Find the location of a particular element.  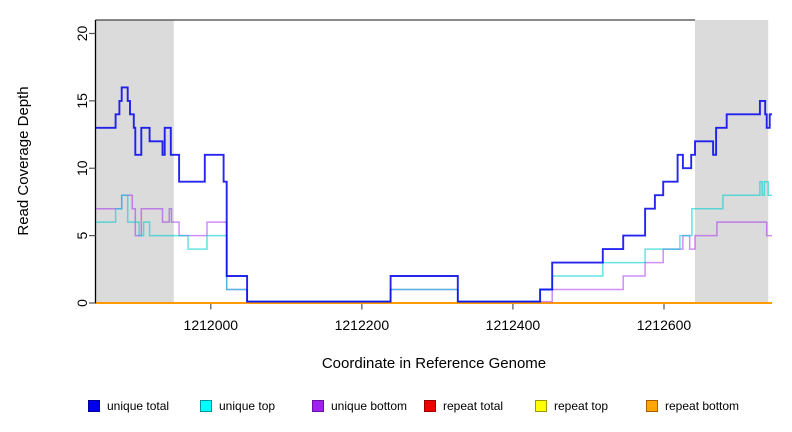

legend-item-repeat-bottom: repeat bottom is located at coordinates (692, 406).